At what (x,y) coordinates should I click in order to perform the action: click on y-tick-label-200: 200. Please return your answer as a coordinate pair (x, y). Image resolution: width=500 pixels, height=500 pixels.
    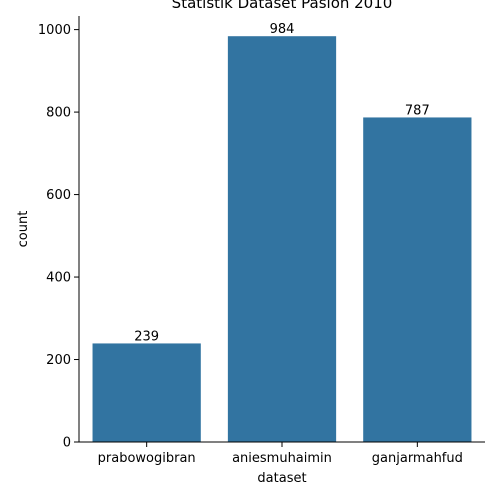
    Looking at the image, I should click on (58, 360).